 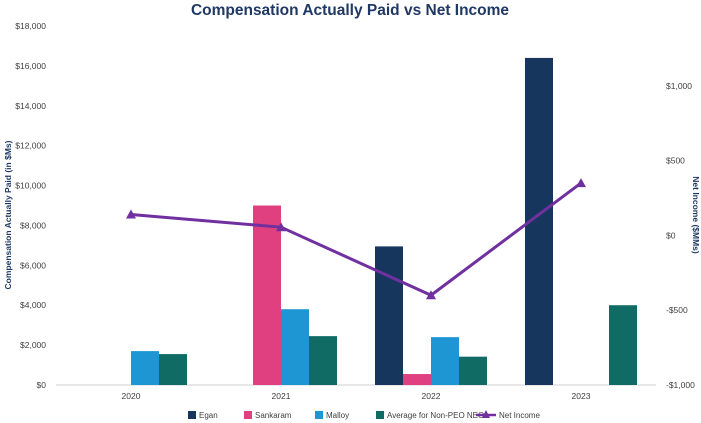 I want to click on bar-malloy-2020, so click(x=145, y=368).